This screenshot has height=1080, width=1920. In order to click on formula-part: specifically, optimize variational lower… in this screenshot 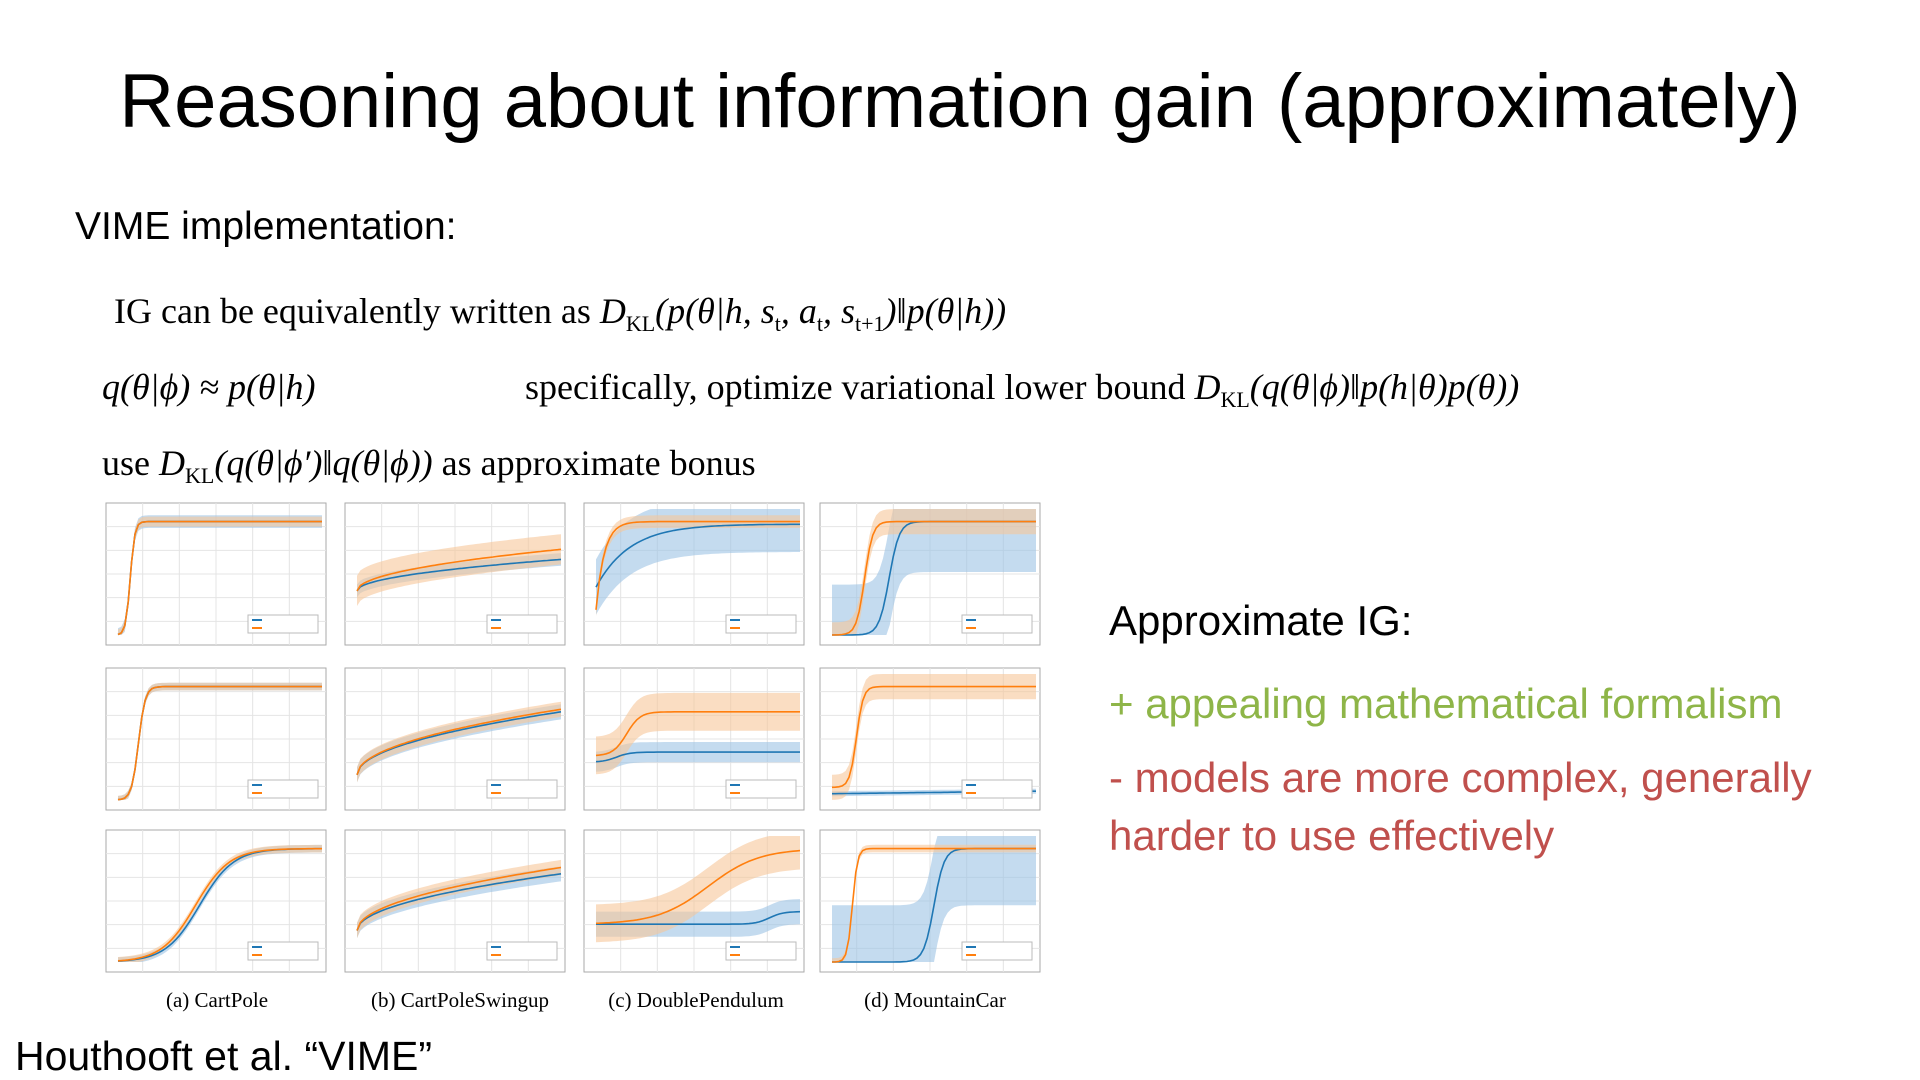, I will do `click(860, 387)`.